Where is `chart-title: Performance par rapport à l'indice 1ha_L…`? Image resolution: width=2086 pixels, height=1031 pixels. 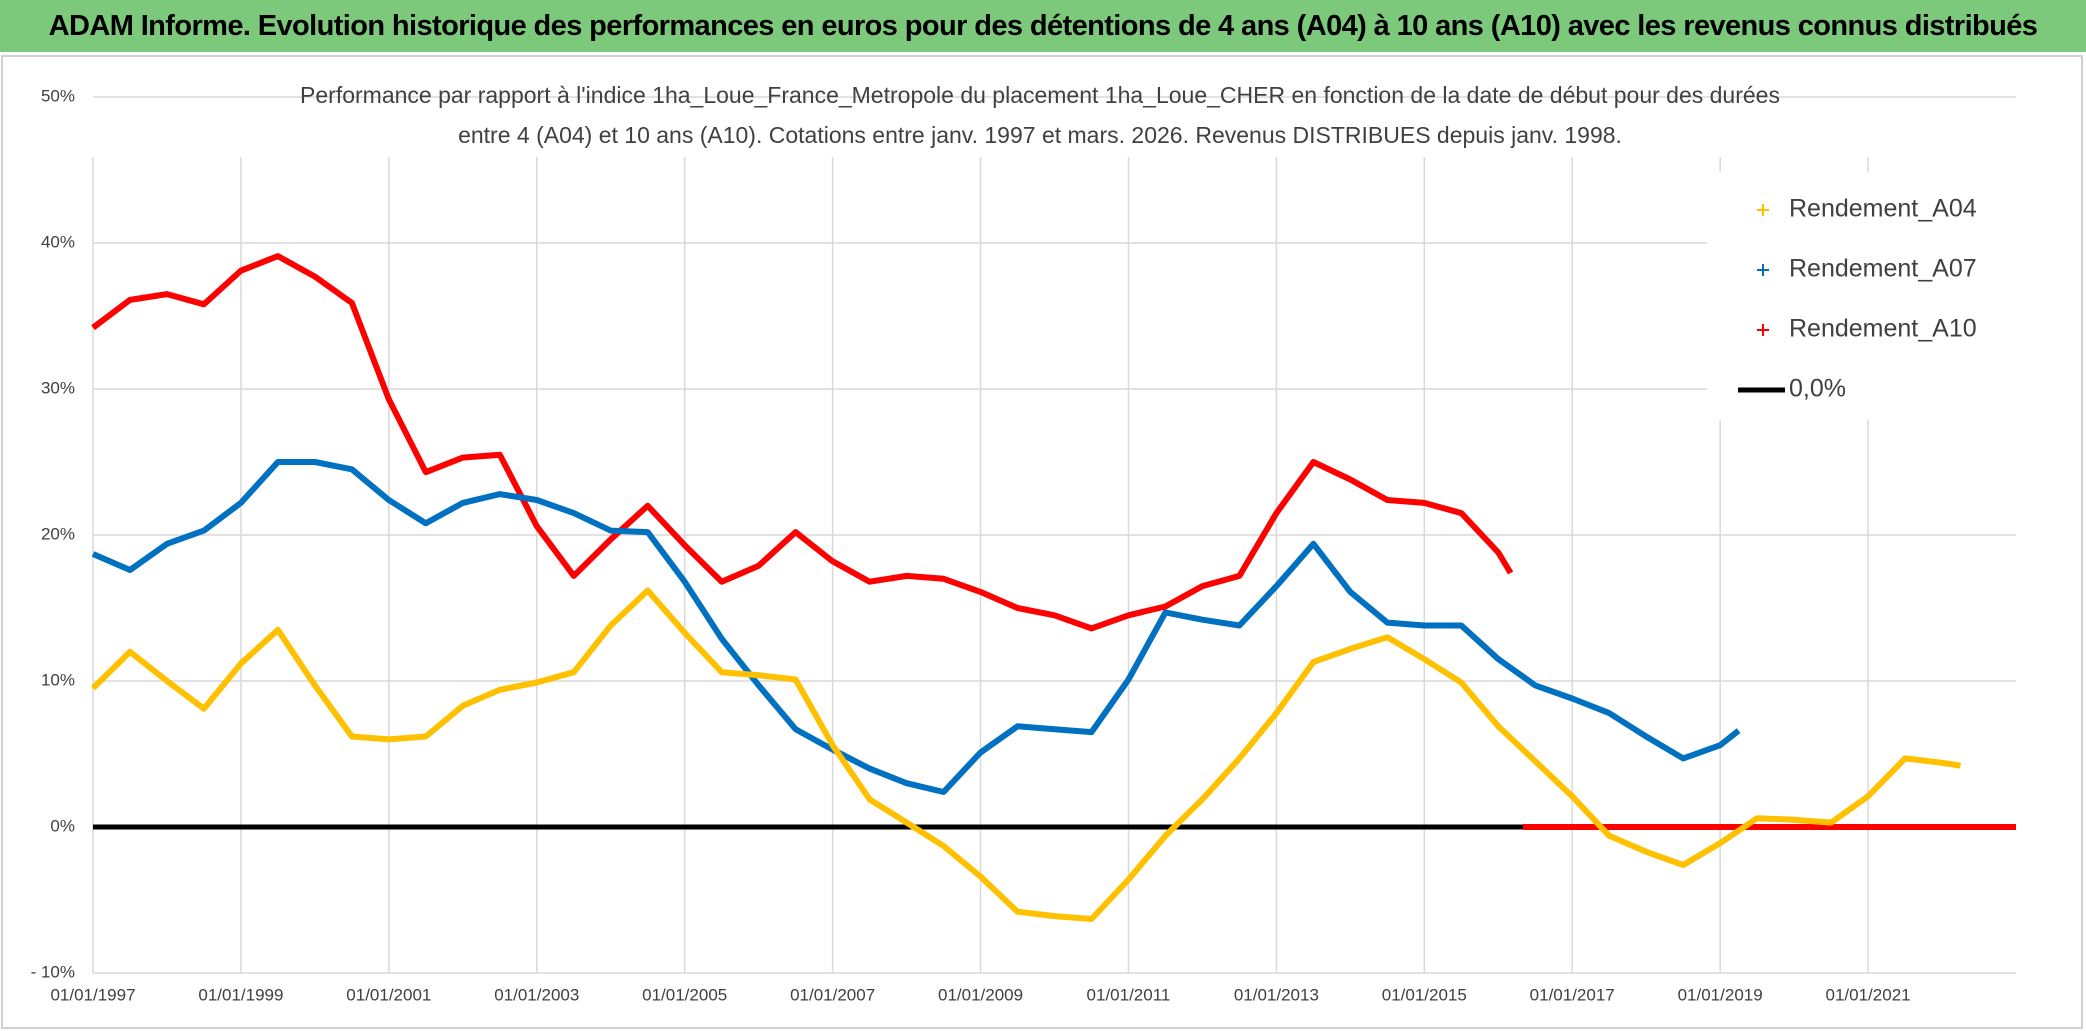
chart-title: Performance par rapport à l'indice 1ha_L… is located at coordinates (1040, 95).